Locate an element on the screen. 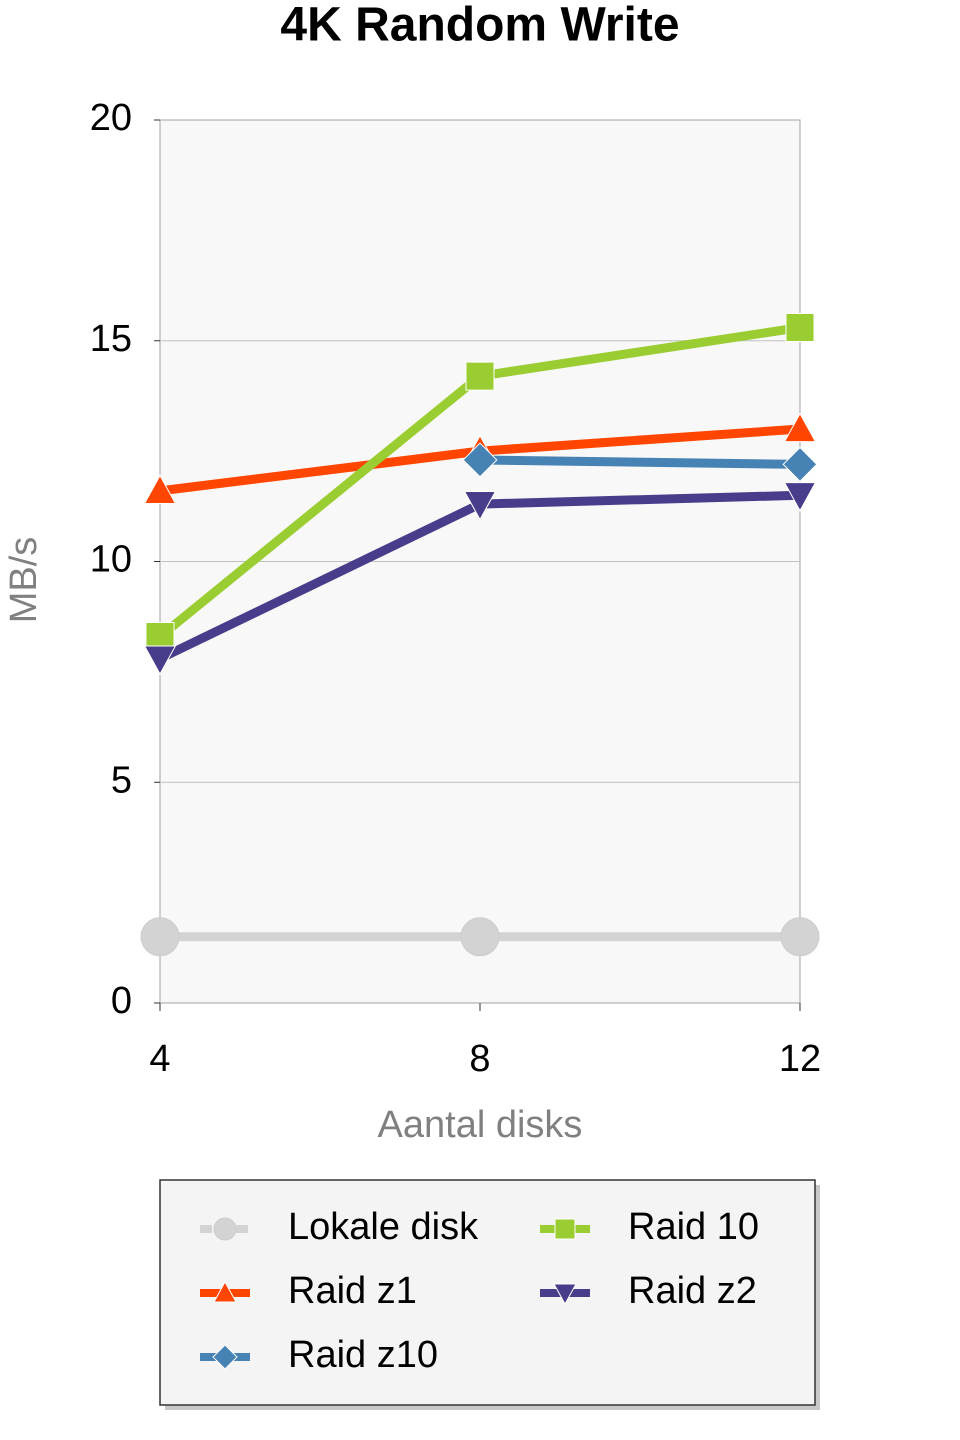 The image size is (960, 1440). legend-label: Raid 10 is located at coordinates (693, 1227).